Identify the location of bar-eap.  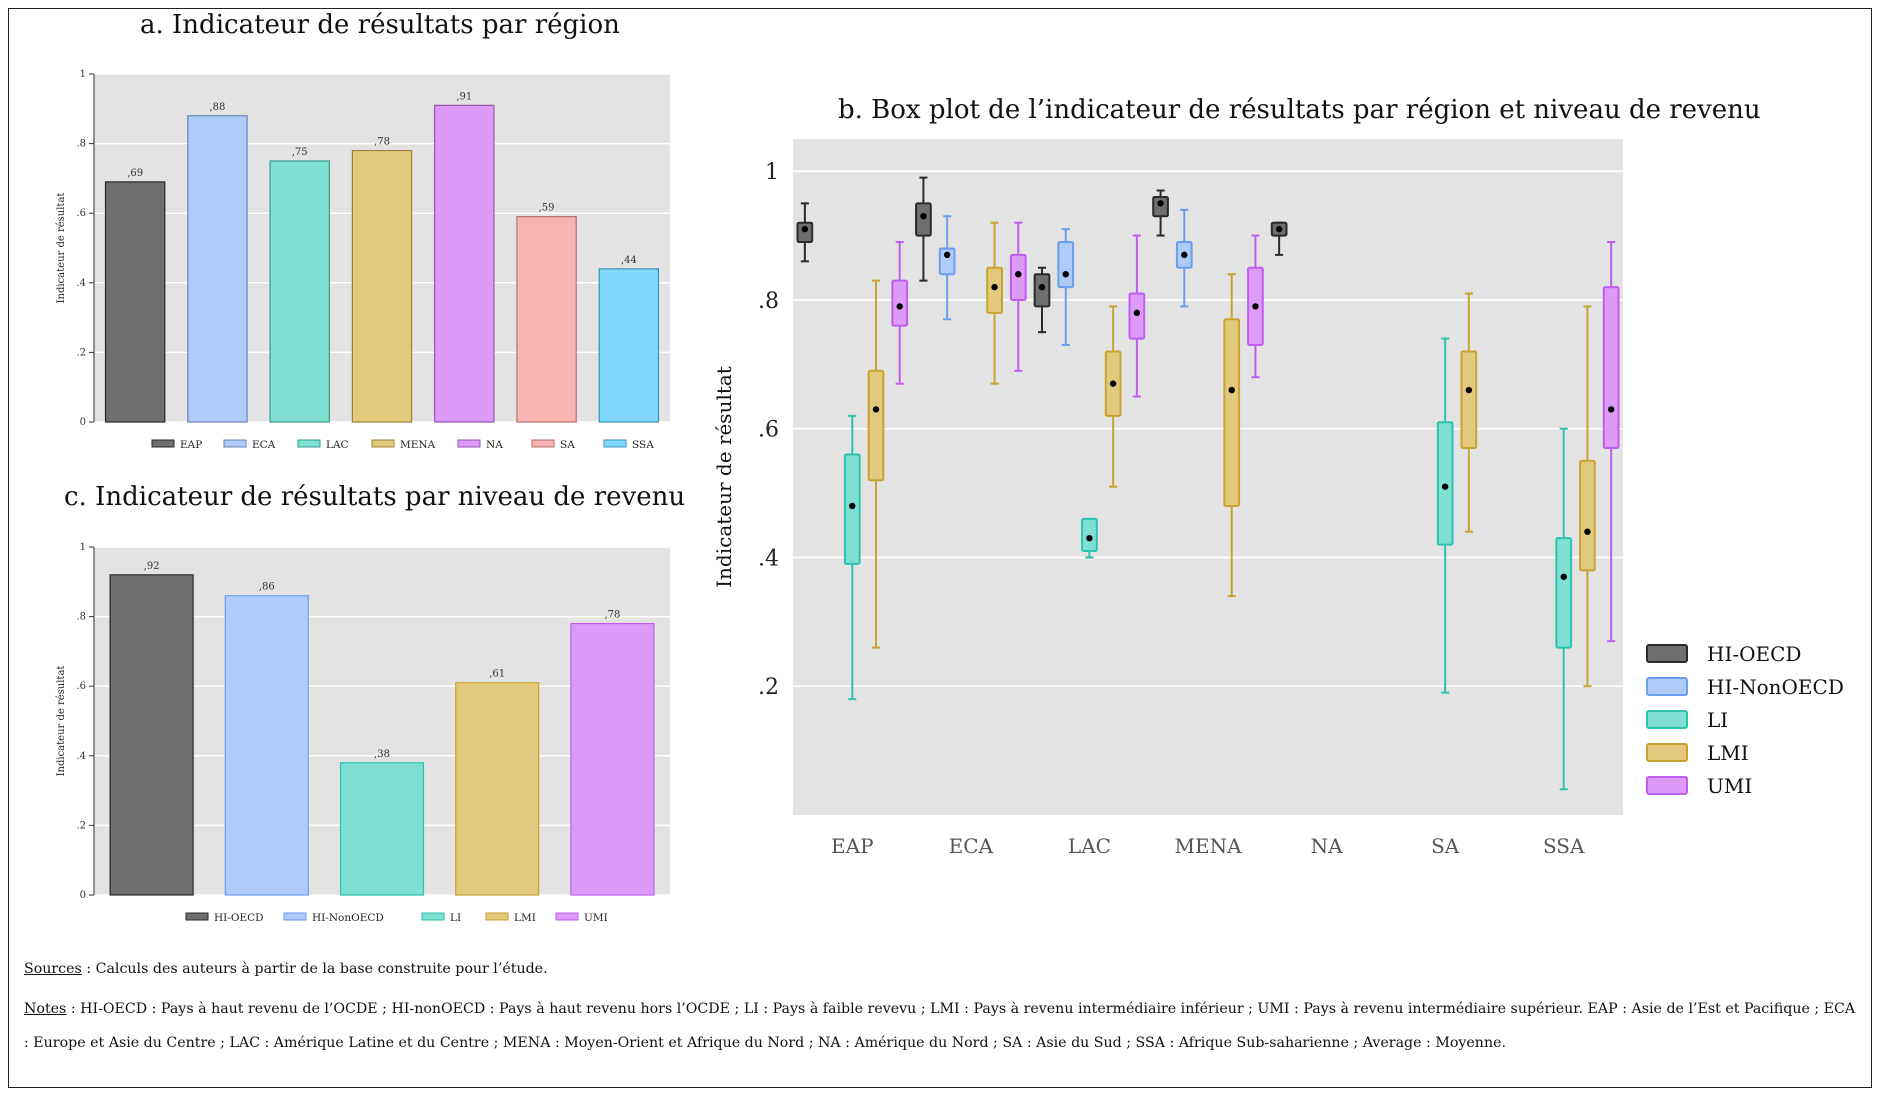
(135, 302).